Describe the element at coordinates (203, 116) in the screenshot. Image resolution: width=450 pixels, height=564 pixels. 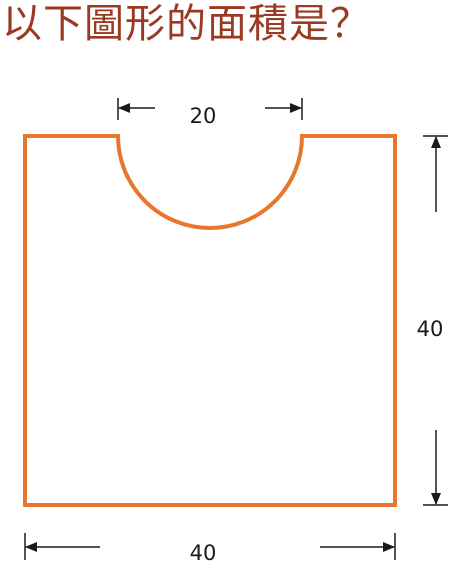
I see `top-dimension-label: 20` at that location.